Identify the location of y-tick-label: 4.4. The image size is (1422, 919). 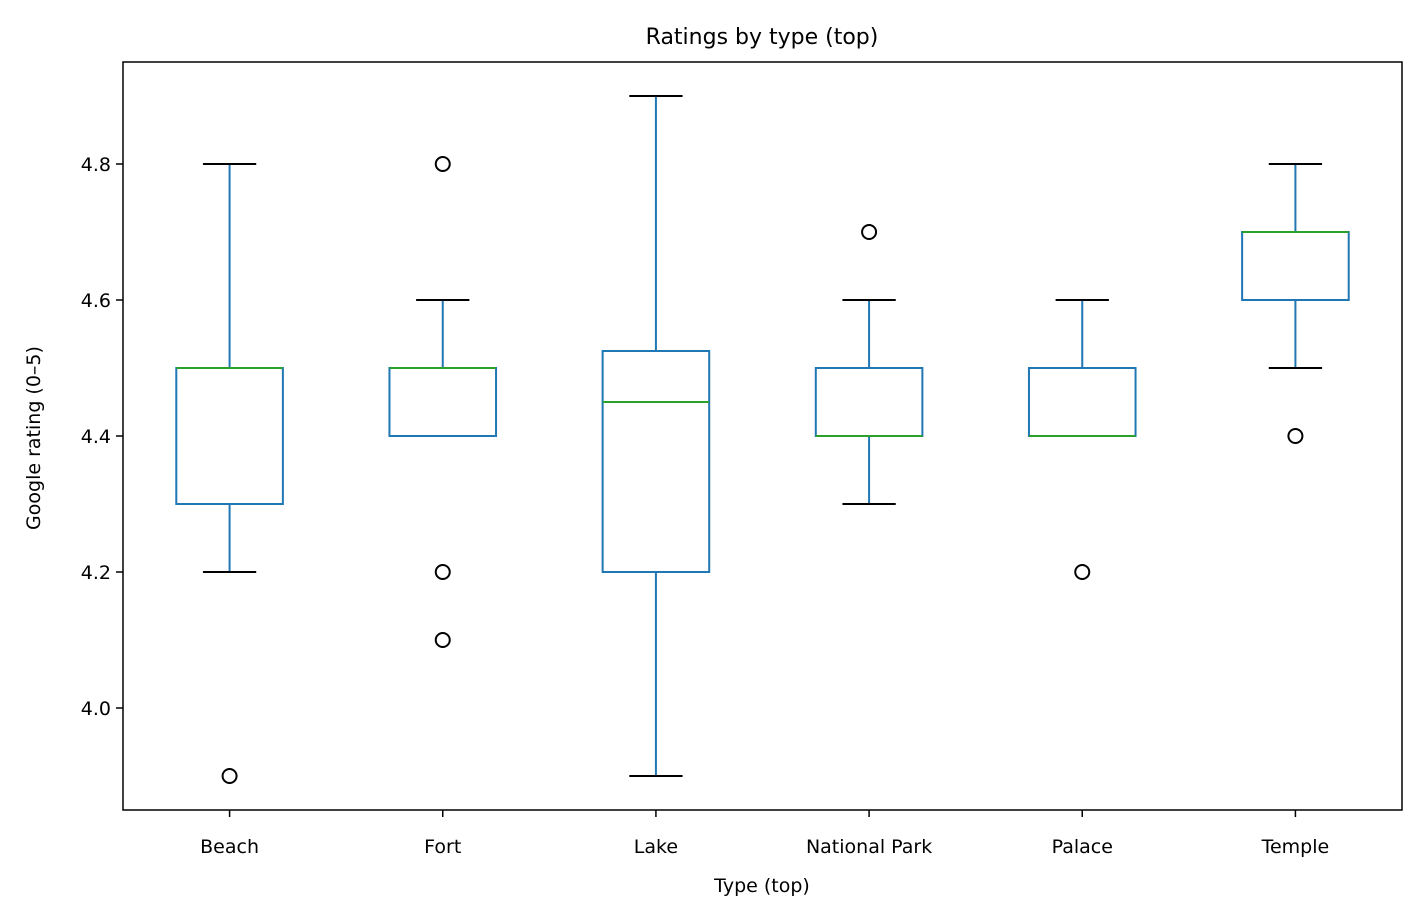
(96, 437).